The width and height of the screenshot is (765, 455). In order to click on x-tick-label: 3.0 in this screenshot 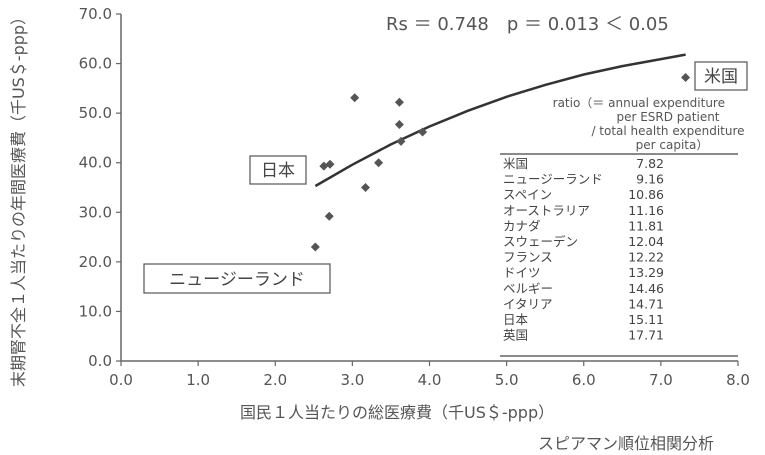, I will do `click(352, 380)`.